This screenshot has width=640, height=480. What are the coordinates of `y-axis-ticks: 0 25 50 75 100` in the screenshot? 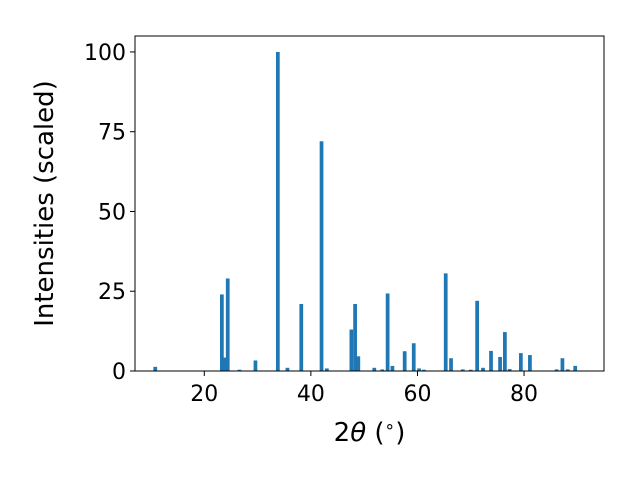 It's located at (109, 213).